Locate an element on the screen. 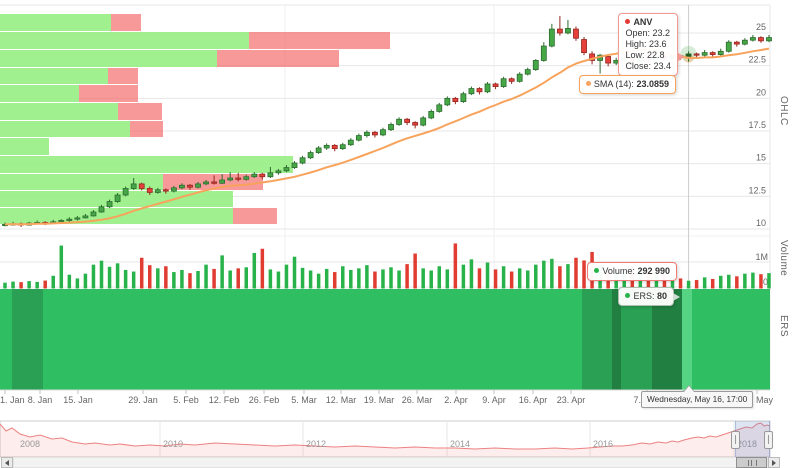 The height and width of the screenshot is (468, 800). navigator-handle-left is located at coordinates (735, 440).